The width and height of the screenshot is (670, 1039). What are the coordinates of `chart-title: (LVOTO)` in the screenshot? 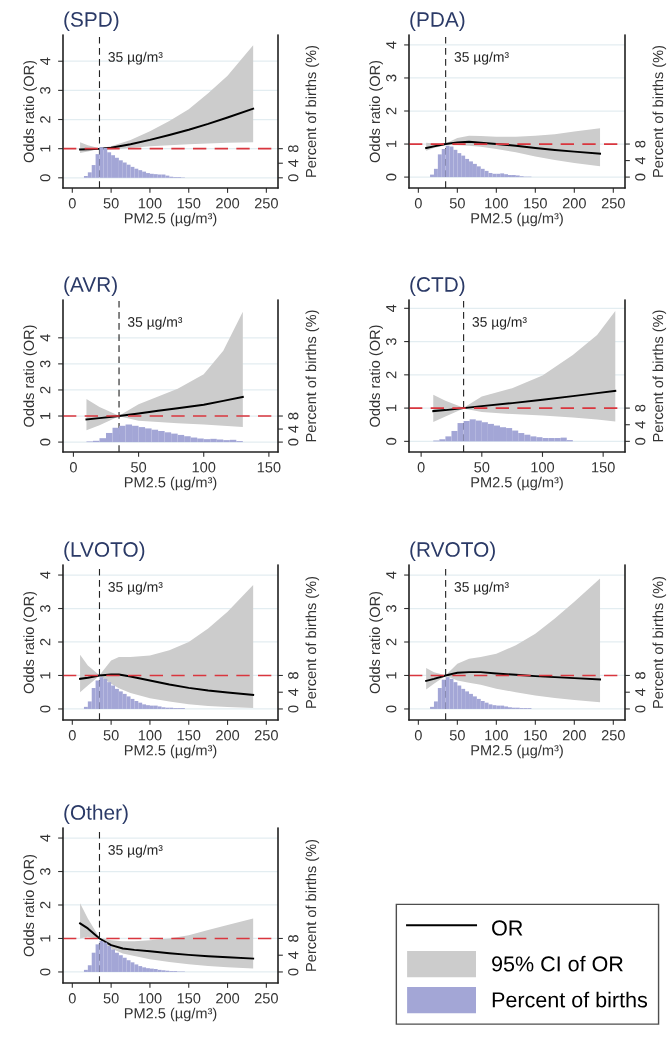 It's located at (104, 551).